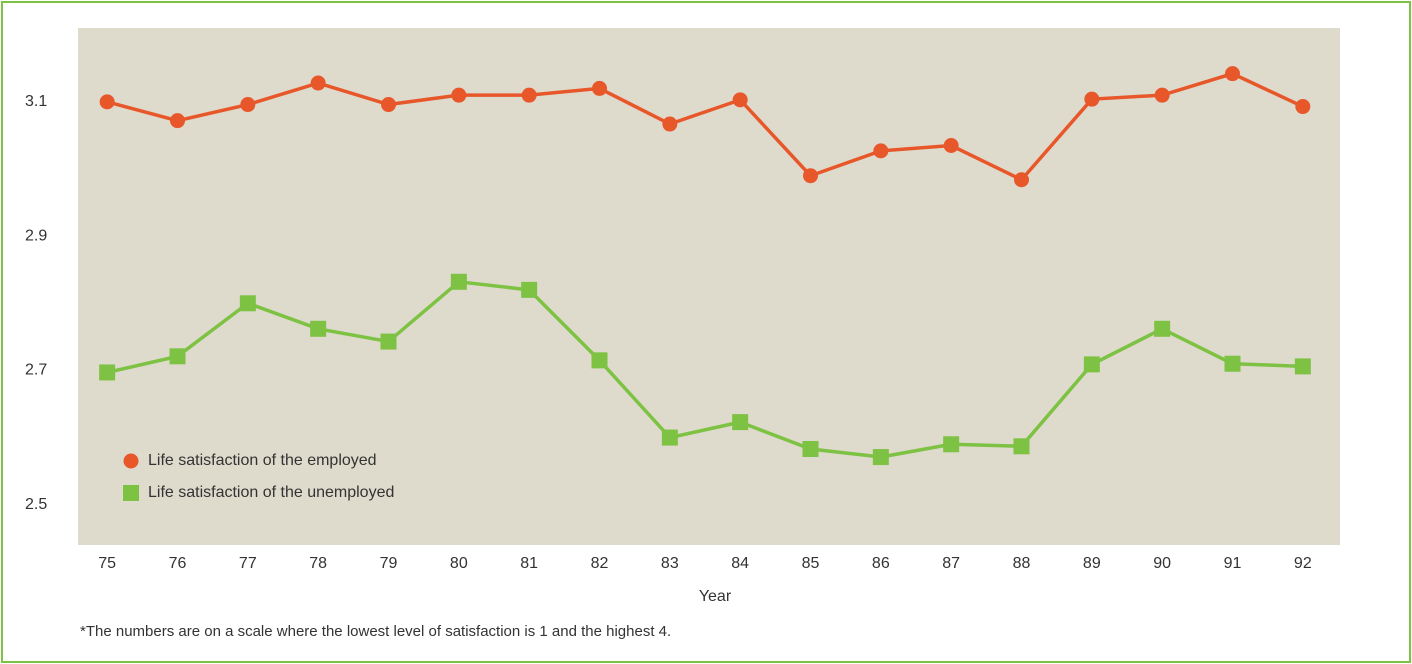 The width and height of the screenshot is (1412, 664). Describe the element at coordinates (670, 563) in the screenshot. I see `x-tick-label: 83` at that location.